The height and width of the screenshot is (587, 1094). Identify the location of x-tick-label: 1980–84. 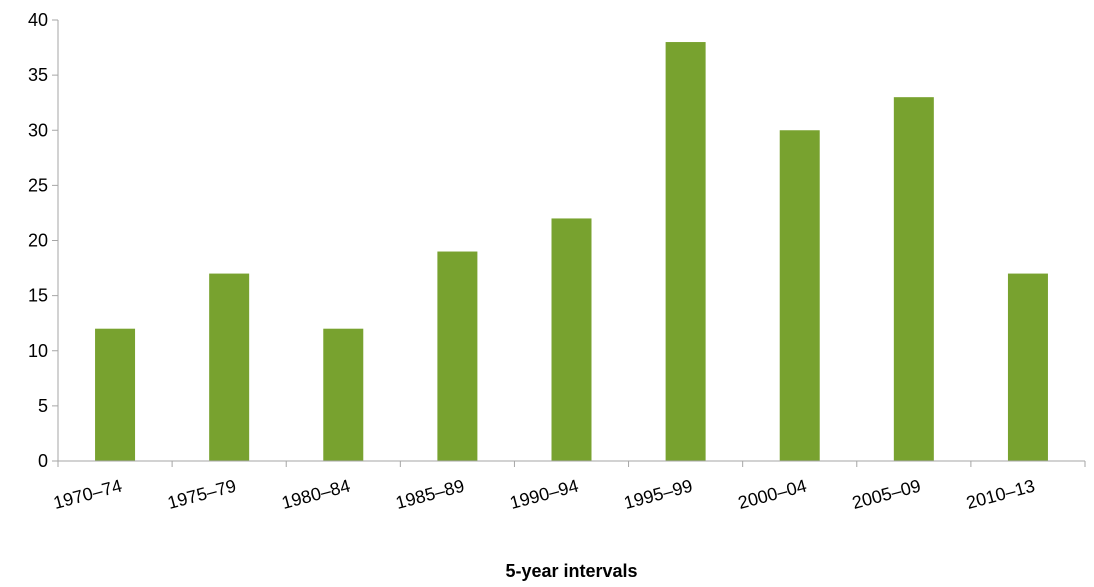
(315, 494).